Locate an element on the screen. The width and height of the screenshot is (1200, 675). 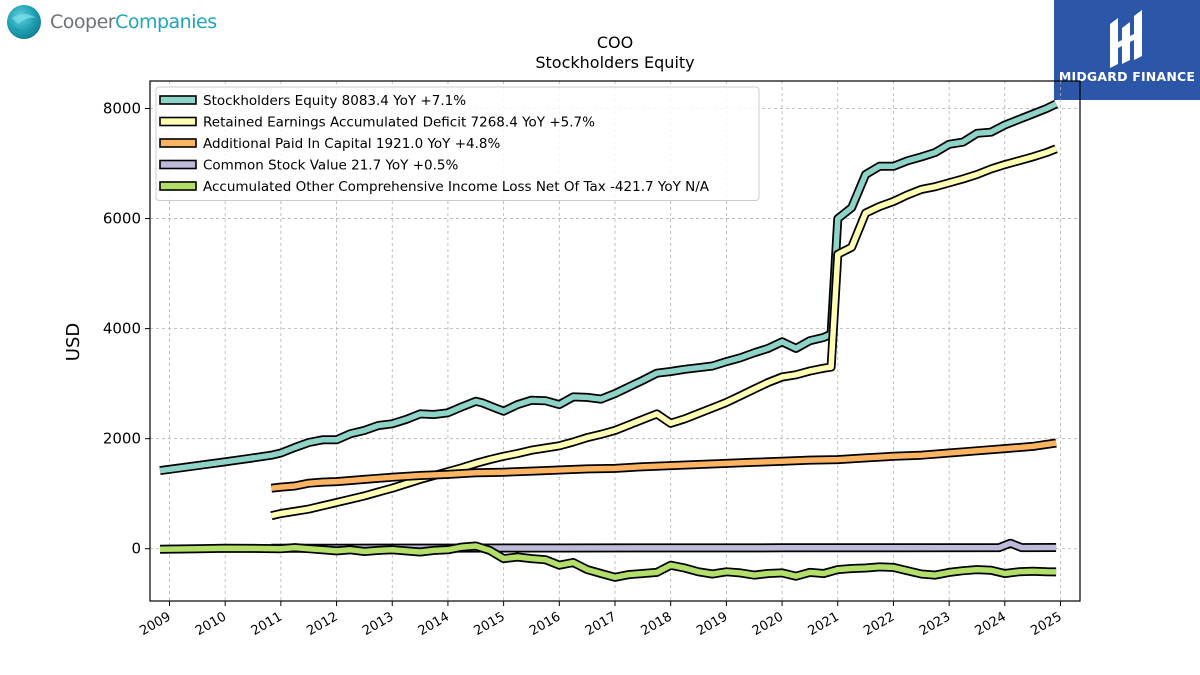
y-tick-label: 2000 is located at coordinates (122, 439).